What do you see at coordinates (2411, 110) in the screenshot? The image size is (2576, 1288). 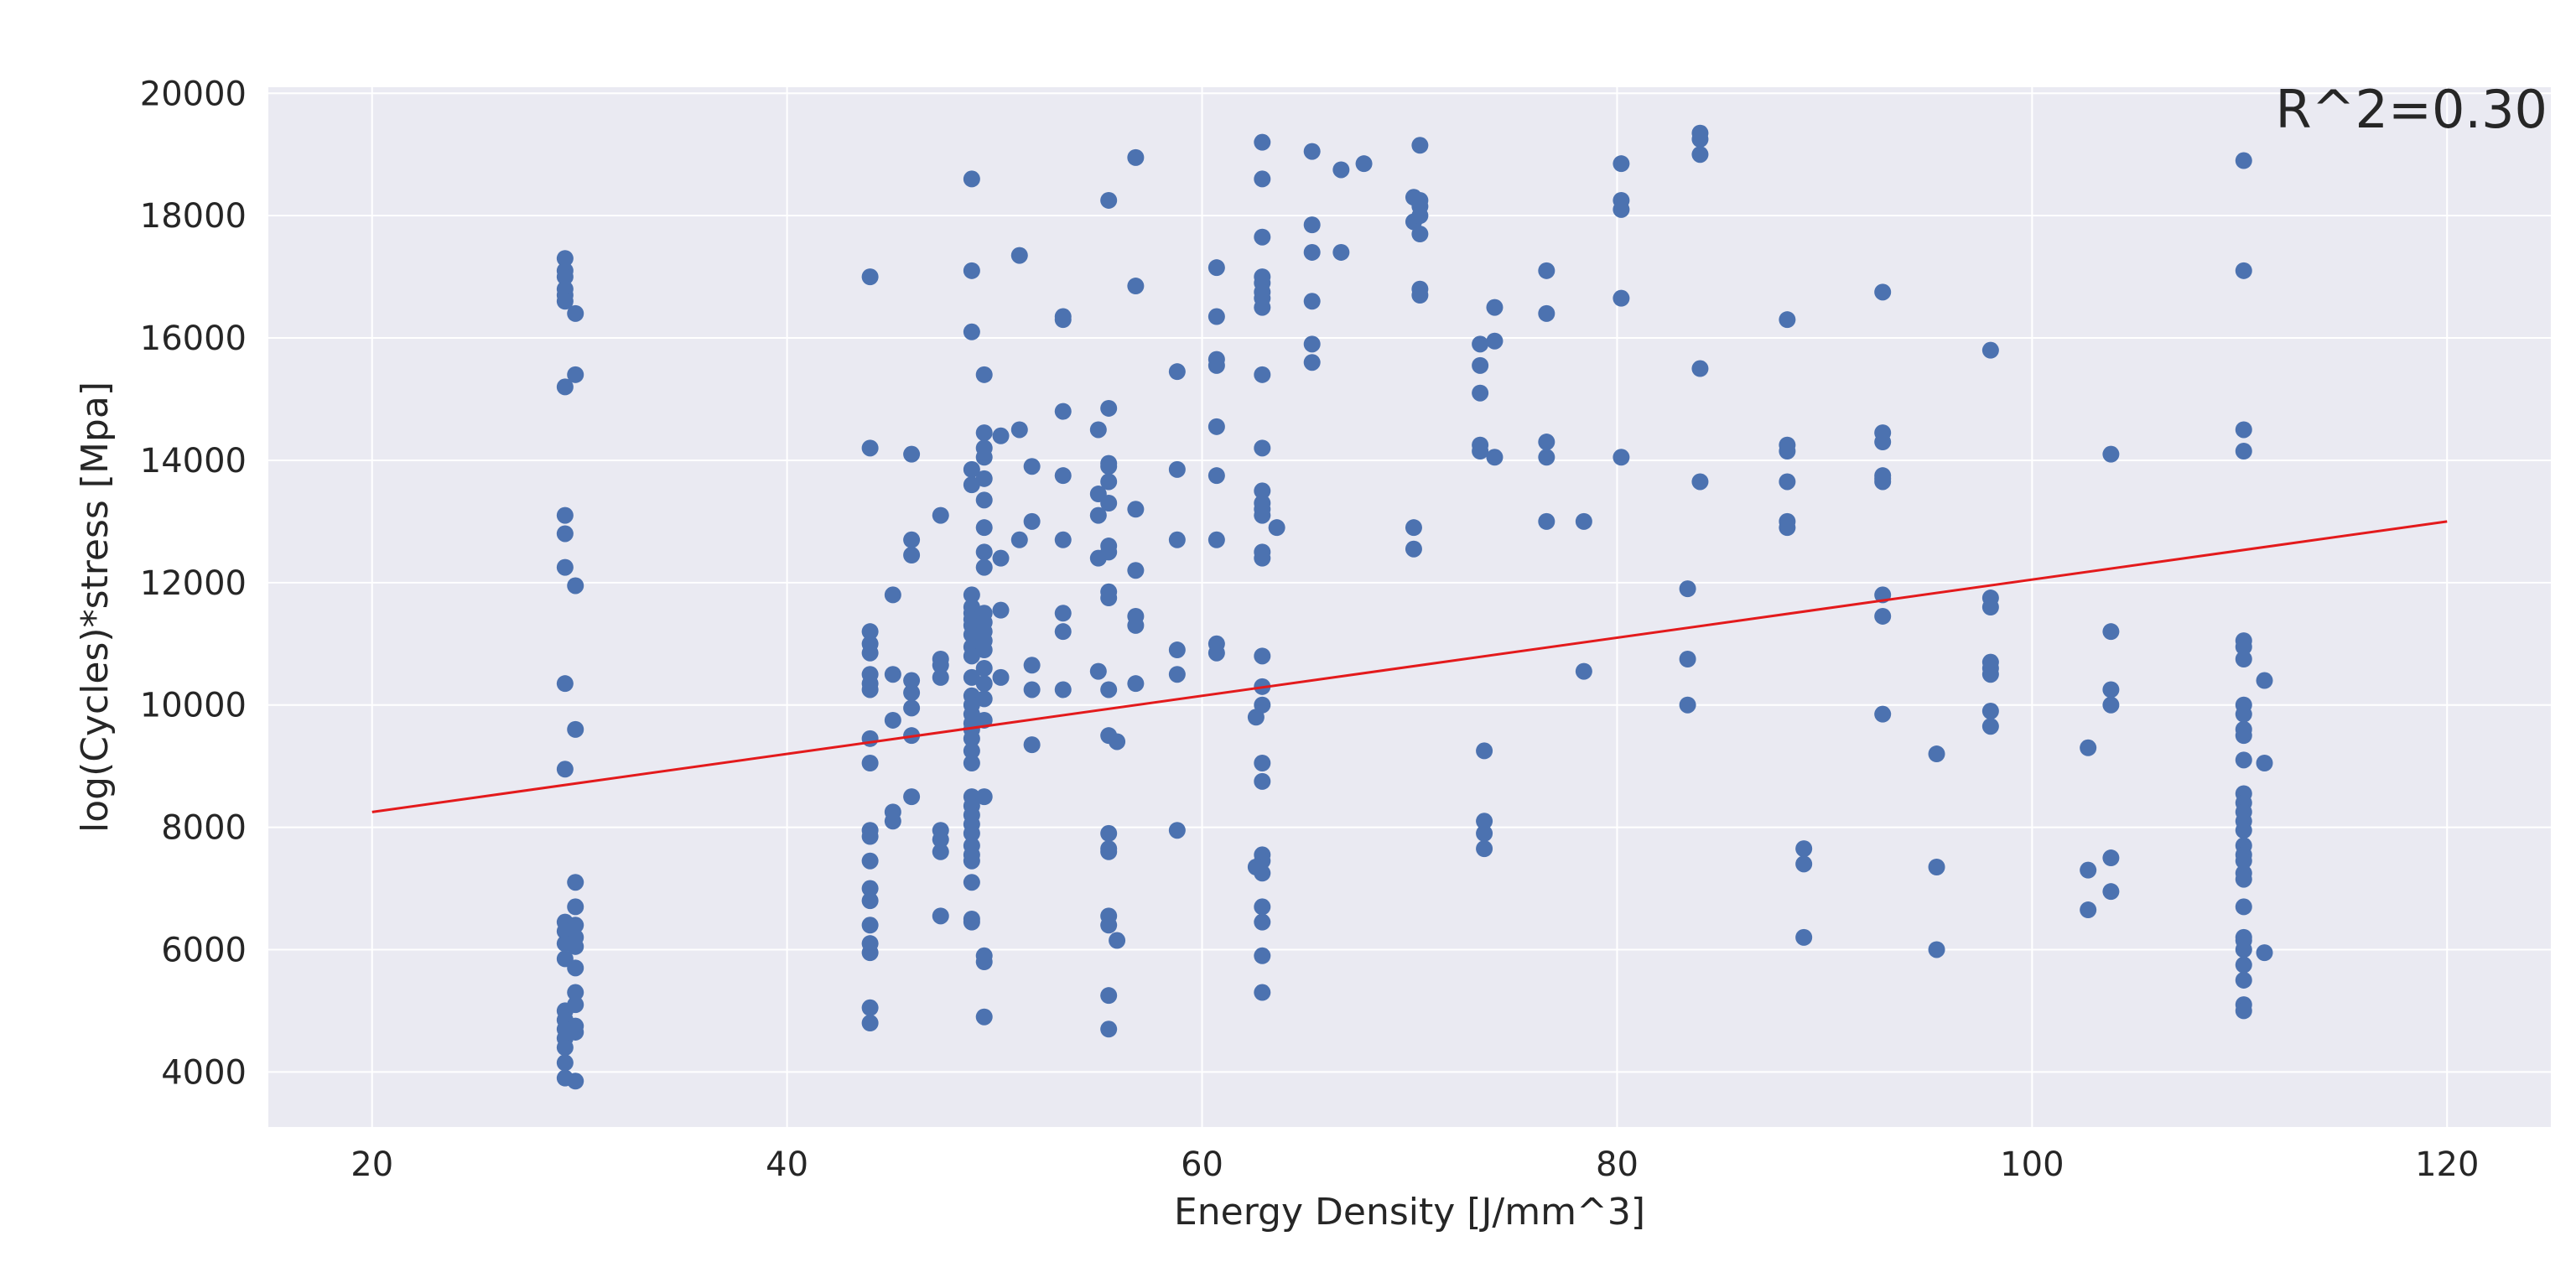 I see `r-squared-annotation: R^2=0.30` at bounding box center [2411, 110].